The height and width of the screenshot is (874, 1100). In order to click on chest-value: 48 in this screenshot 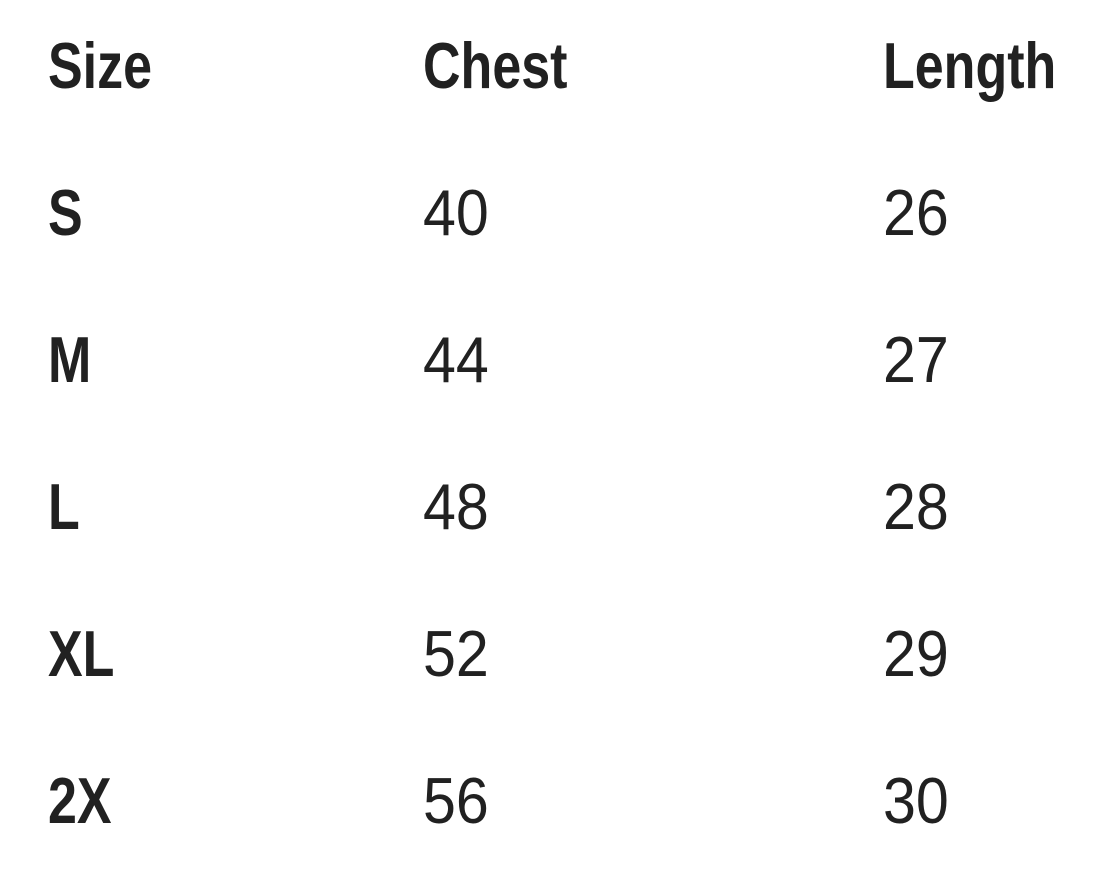, I will do `click(456, 506)`.